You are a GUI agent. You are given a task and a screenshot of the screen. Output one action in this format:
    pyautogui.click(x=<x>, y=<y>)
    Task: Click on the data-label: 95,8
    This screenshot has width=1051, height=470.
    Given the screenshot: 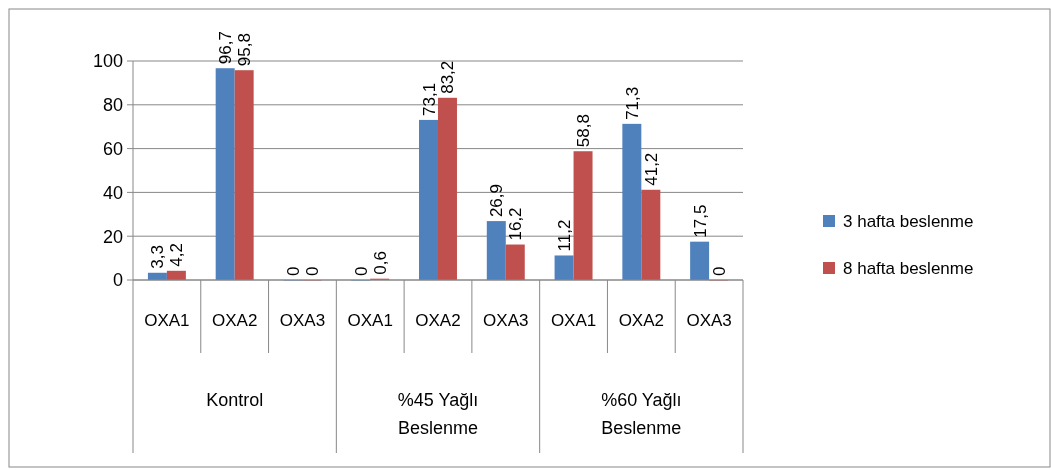 What is the action you would take?
    pyautogui.click(x=245, y=50)
    